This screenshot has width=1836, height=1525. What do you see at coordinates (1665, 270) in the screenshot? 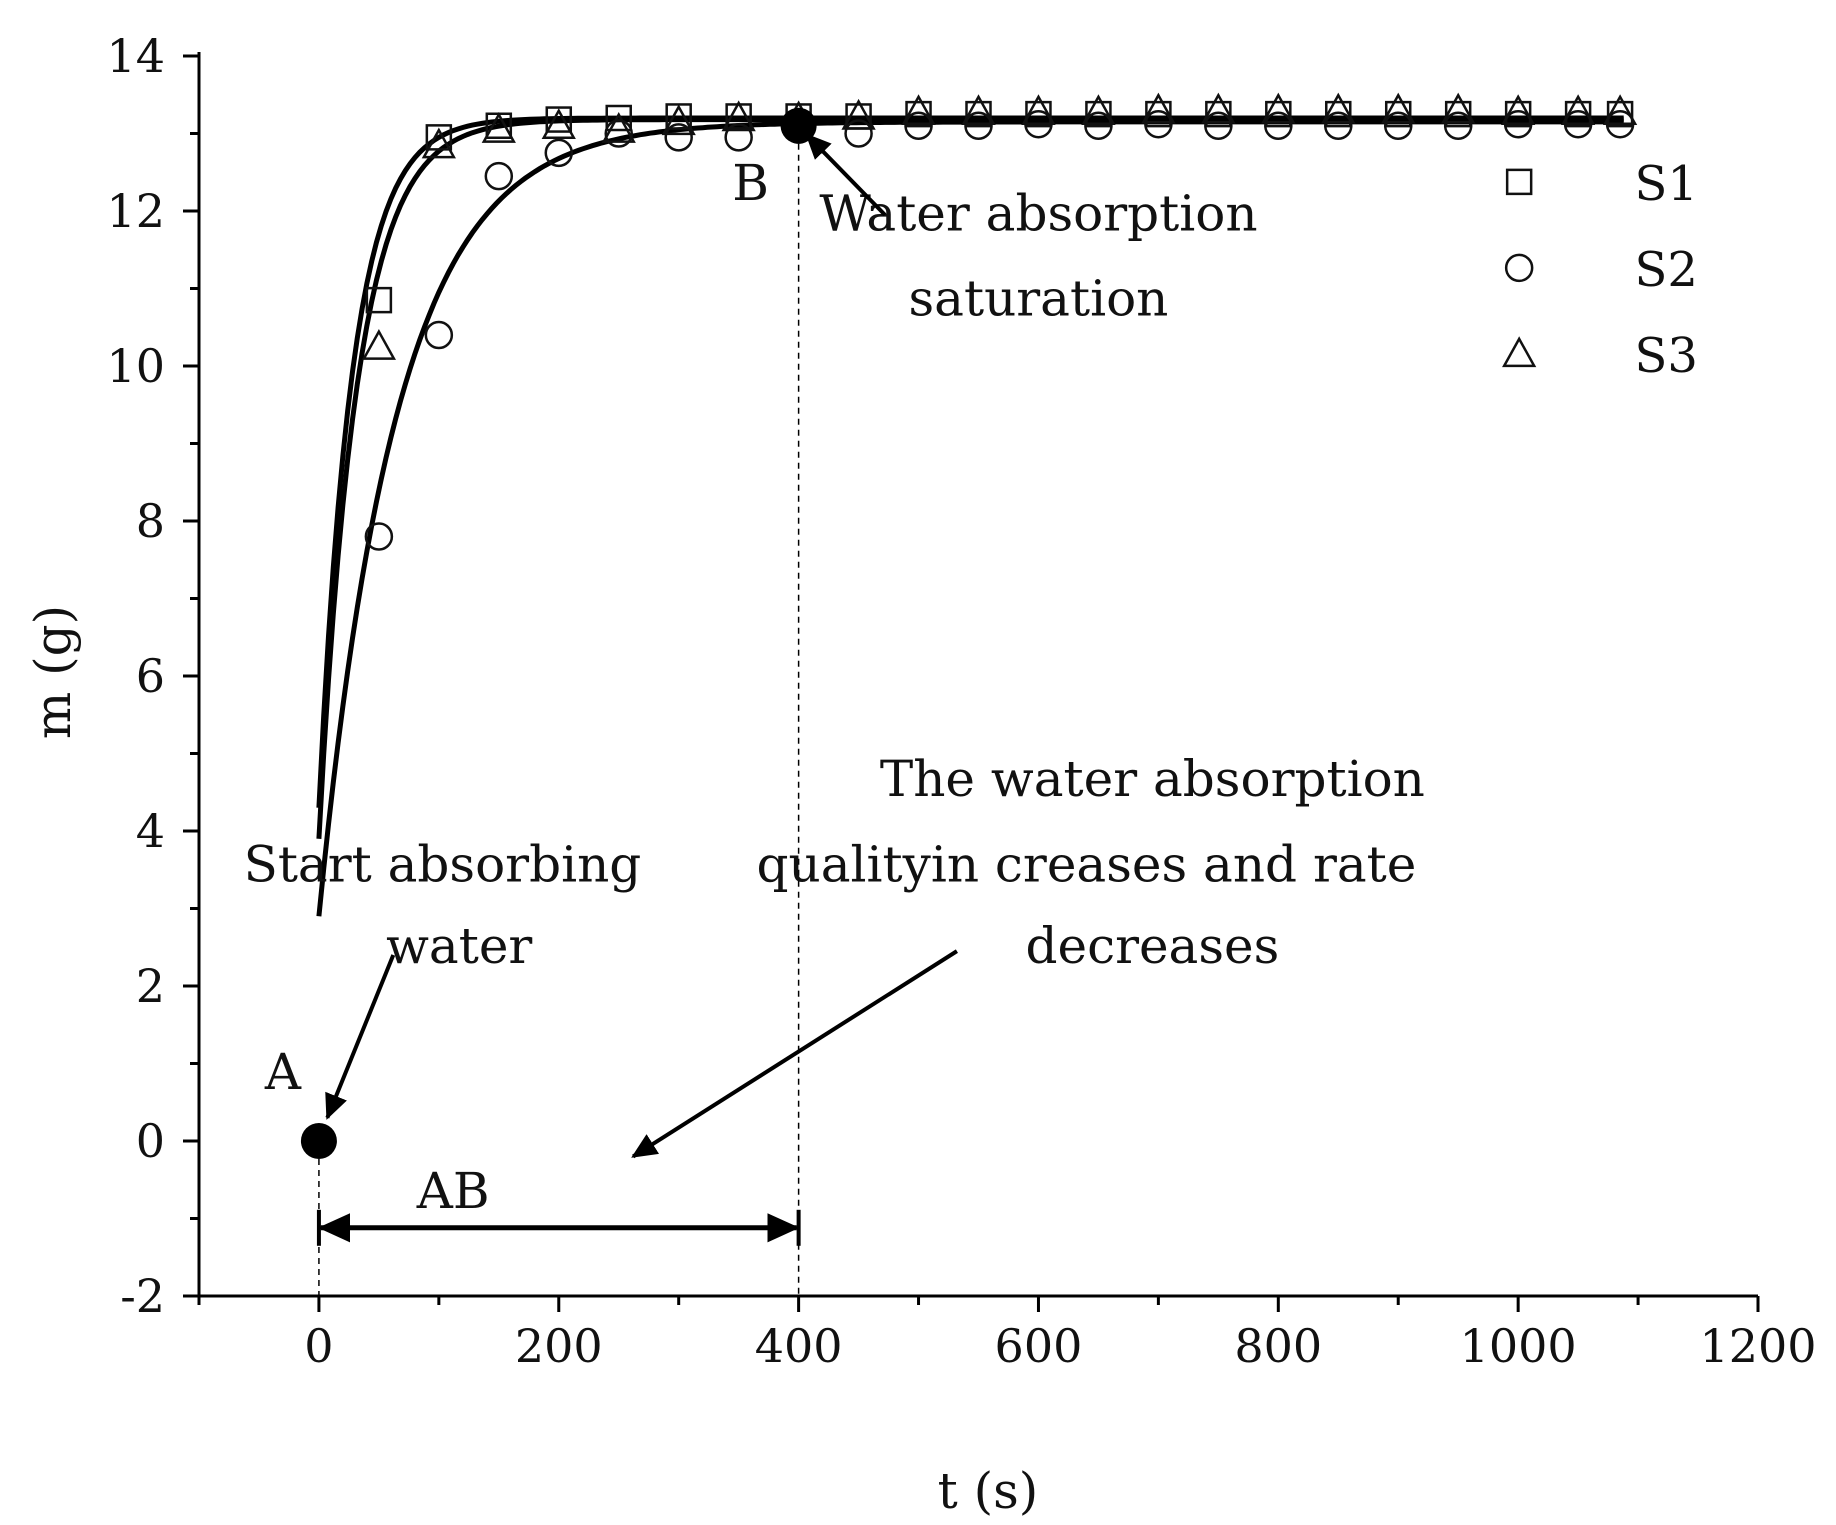
I see `legend-label-s2: S2` at bounding box center [1665, 270].